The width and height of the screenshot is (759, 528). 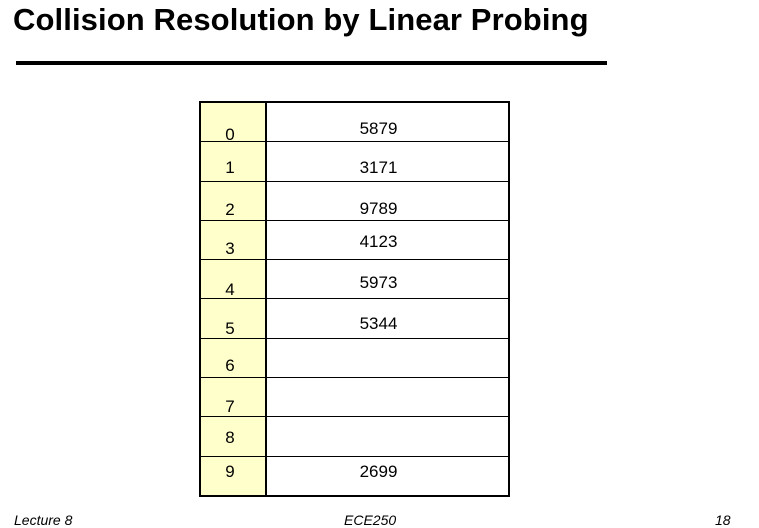 What do you see at coordinates (723, 520) in the screenshot?
I see `footer-page-number: 18` at bounding box center [723, 520].